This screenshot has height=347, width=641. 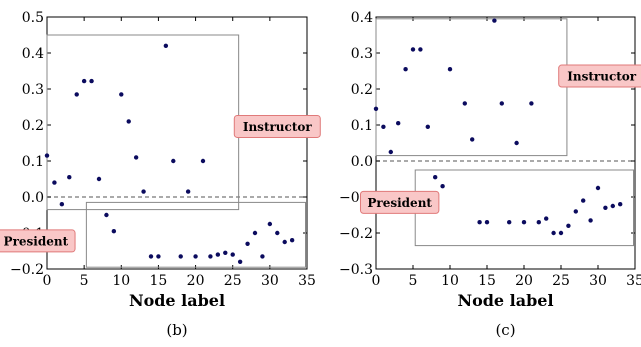 I want to click on y-tick-label: 0.1, so click(x=362, y=126).